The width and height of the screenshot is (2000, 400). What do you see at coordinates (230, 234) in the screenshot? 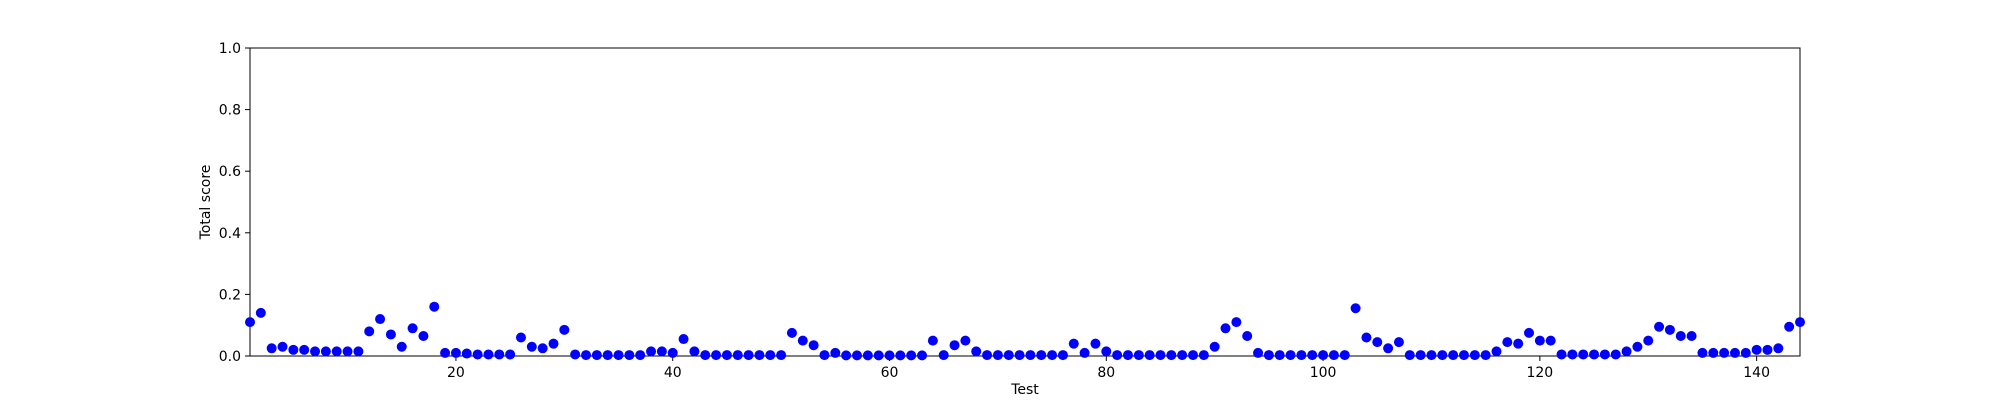
I see `y-tick-label: 0.4` at bounding box center [230, 234].